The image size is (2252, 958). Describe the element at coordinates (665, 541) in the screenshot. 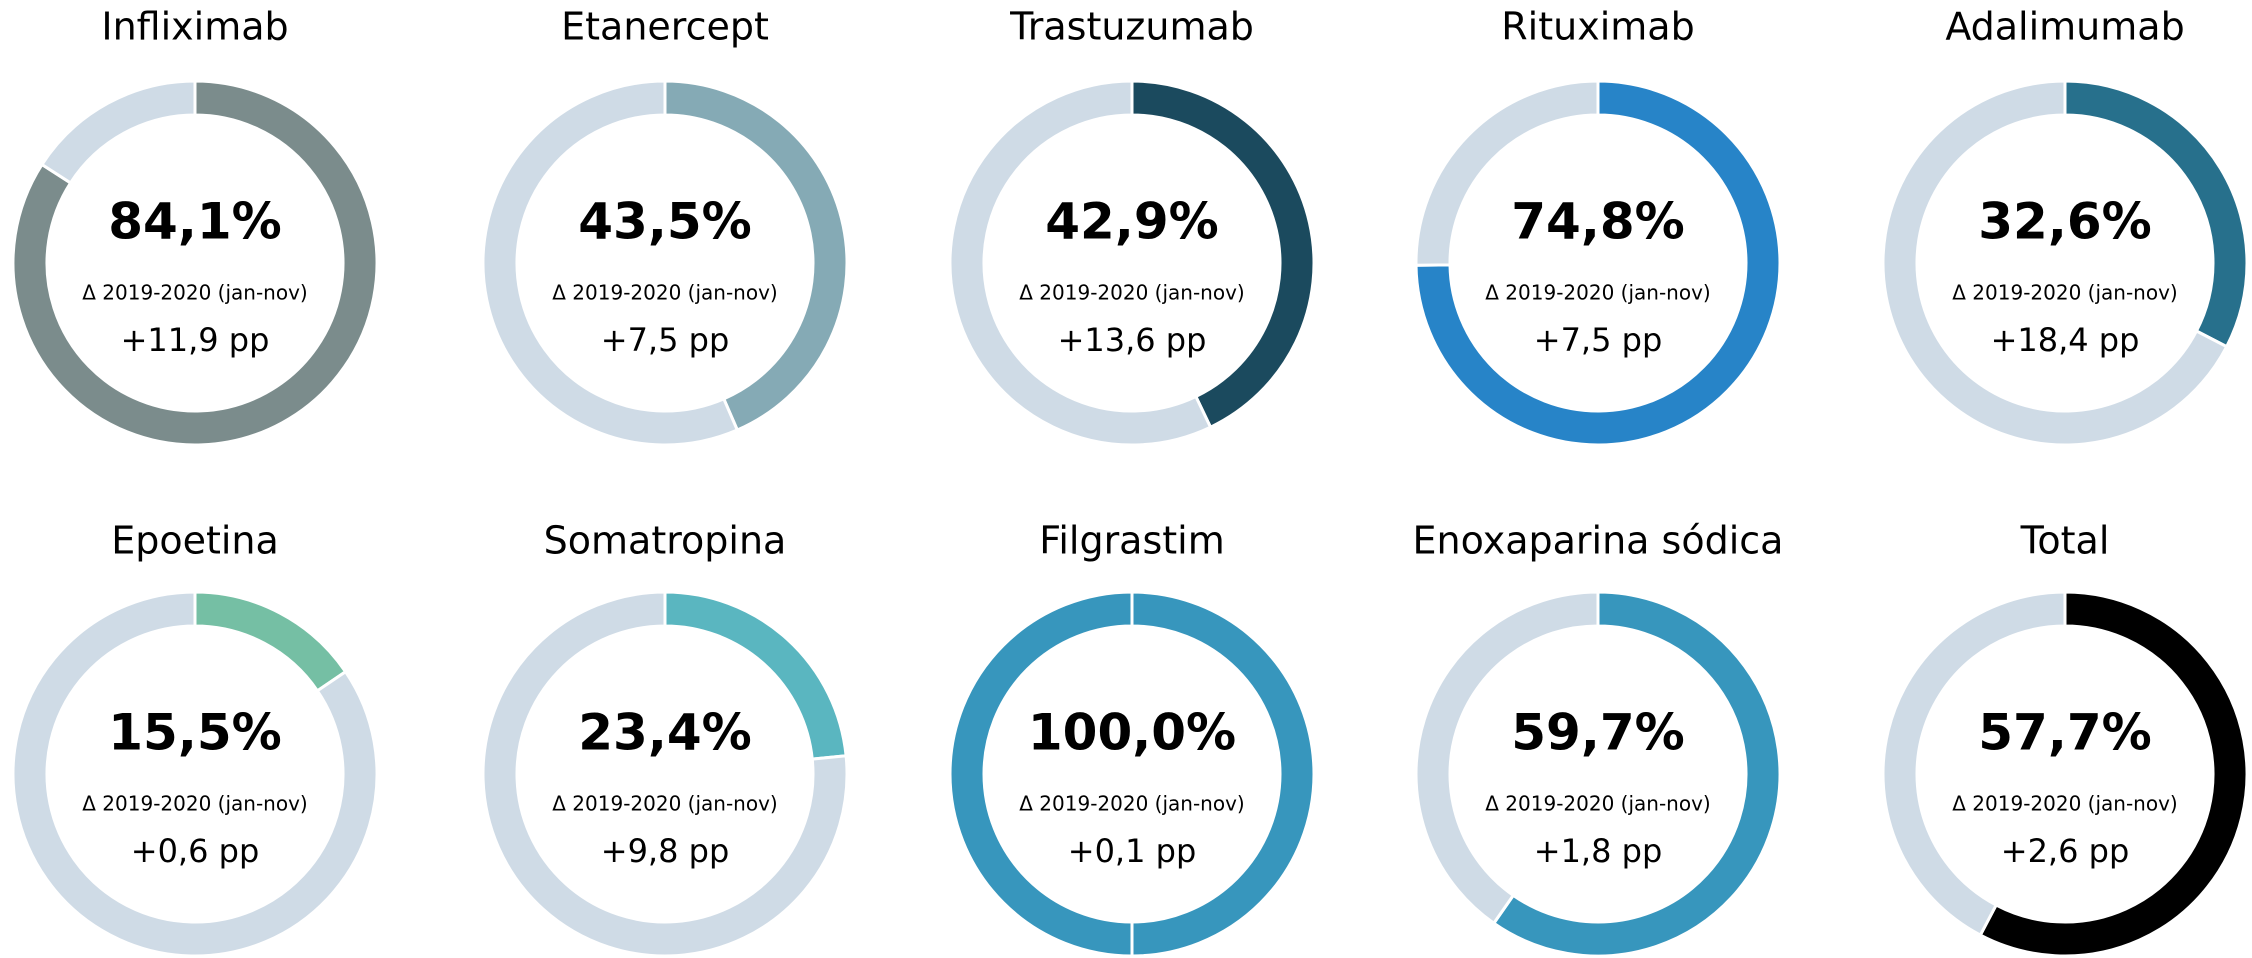

I see `chart-title: Somatropina` at that location.